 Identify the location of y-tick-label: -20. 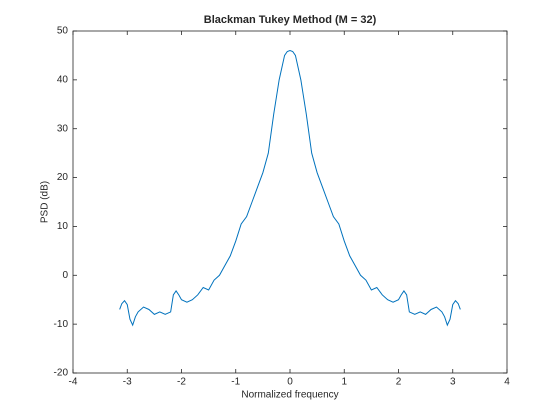
(61, 373).